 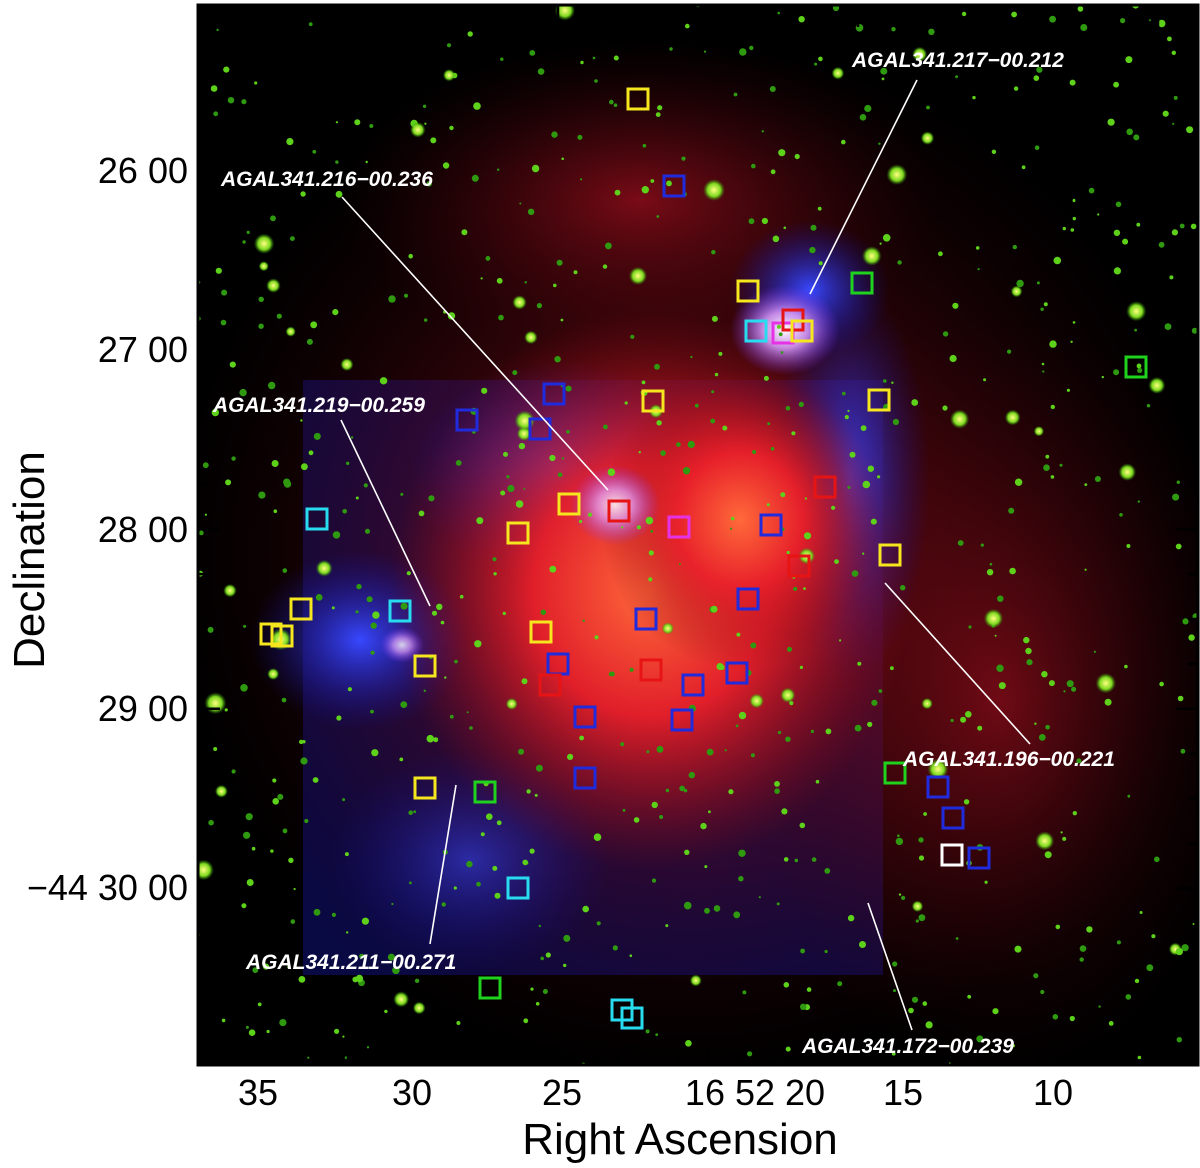 I want to click on x-tick-label: 16 52 20, so click(x=755, y=1092).